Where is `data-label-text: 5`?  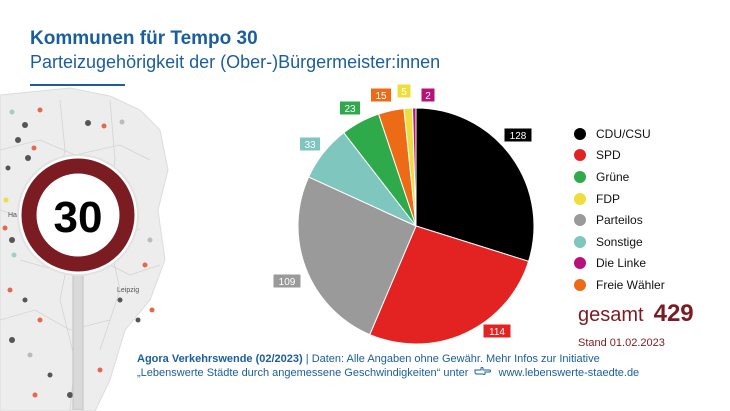 data-label-text: 5 is located at coordinates (404, 92).